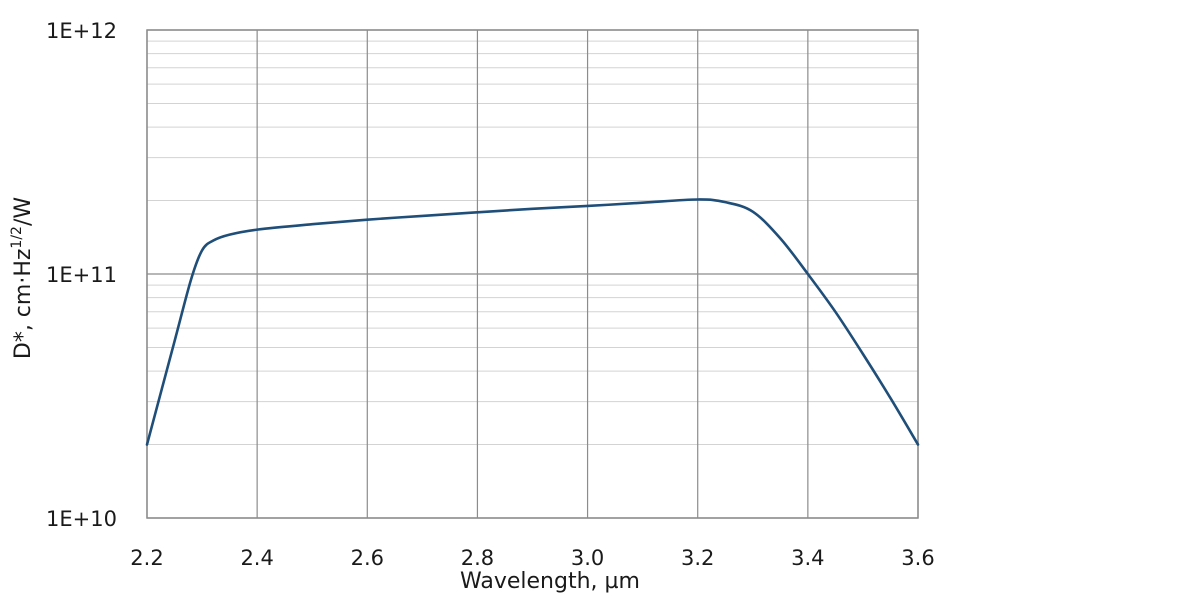 This screenshot has width=1200, height=600. Describe the element at coordinates (477, 558) in the screenshot. I see `x-tick-label: 2.8` at that location.